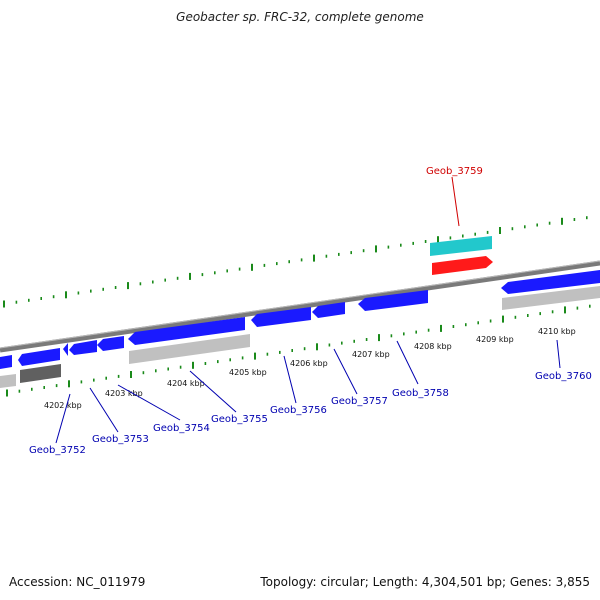 The width and height of the screenshot is (600, 600). Describe the element at coordinates (77, 582) in the screenshot. I see `accession-text: Accession: NC_011979` at that location.